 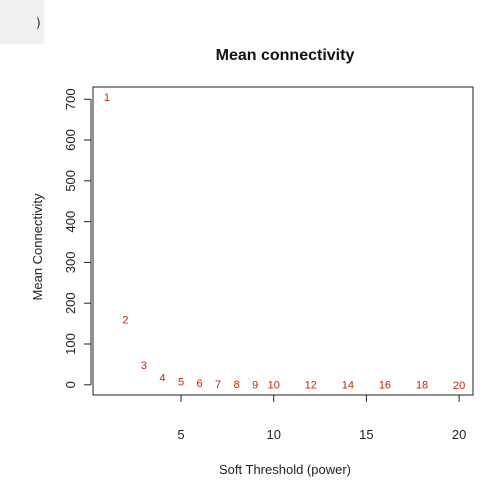 I want to click on y-tick-label: 0, so click(x=70, y=384).